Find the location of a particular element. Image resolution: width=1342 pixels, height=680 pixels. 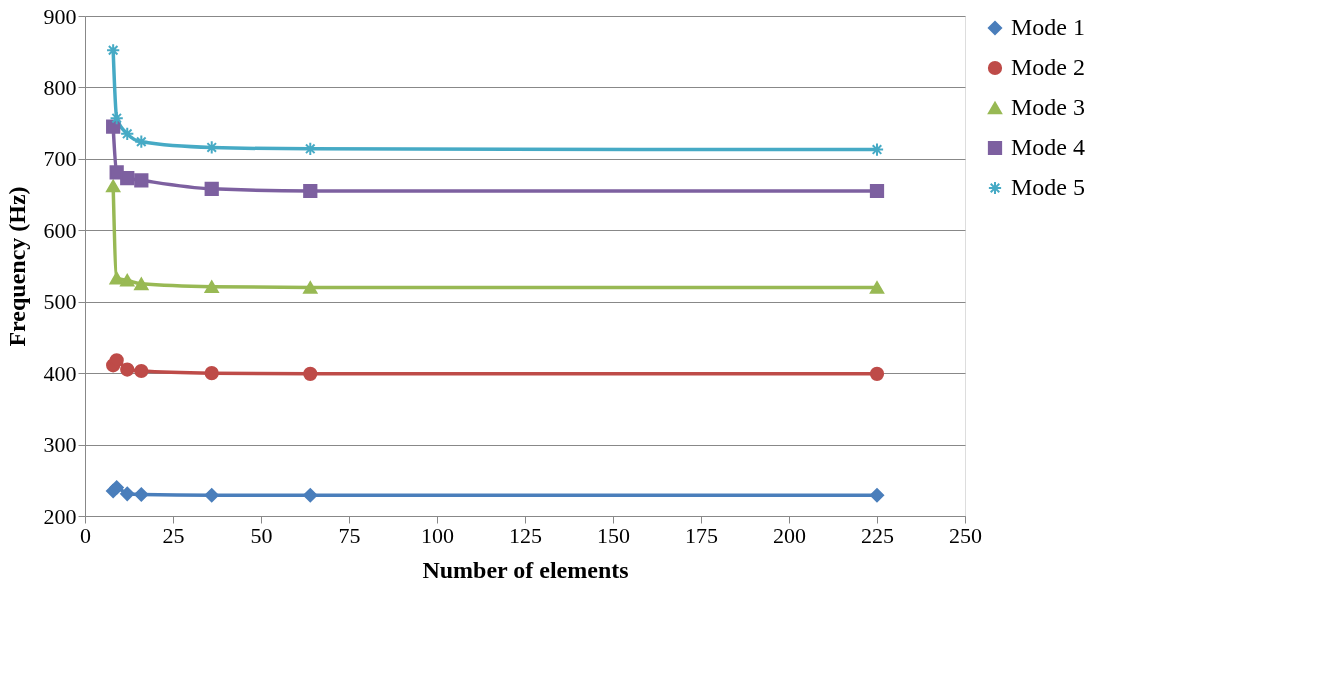

y-tick-label: 900 is located at coordinates (60, 16).